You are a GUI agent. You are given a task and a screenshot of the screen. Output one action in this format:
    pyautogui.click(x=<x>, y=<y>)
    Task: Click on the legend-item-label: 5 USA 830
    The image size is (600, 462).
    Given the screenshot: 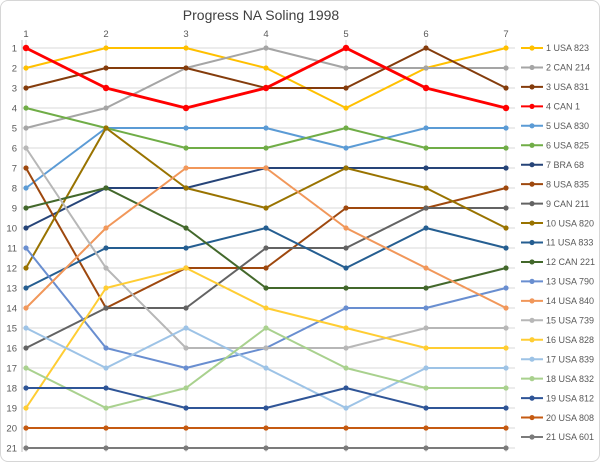 What is the action you would take?
    pyautogui.click(x=567, y=126)
    